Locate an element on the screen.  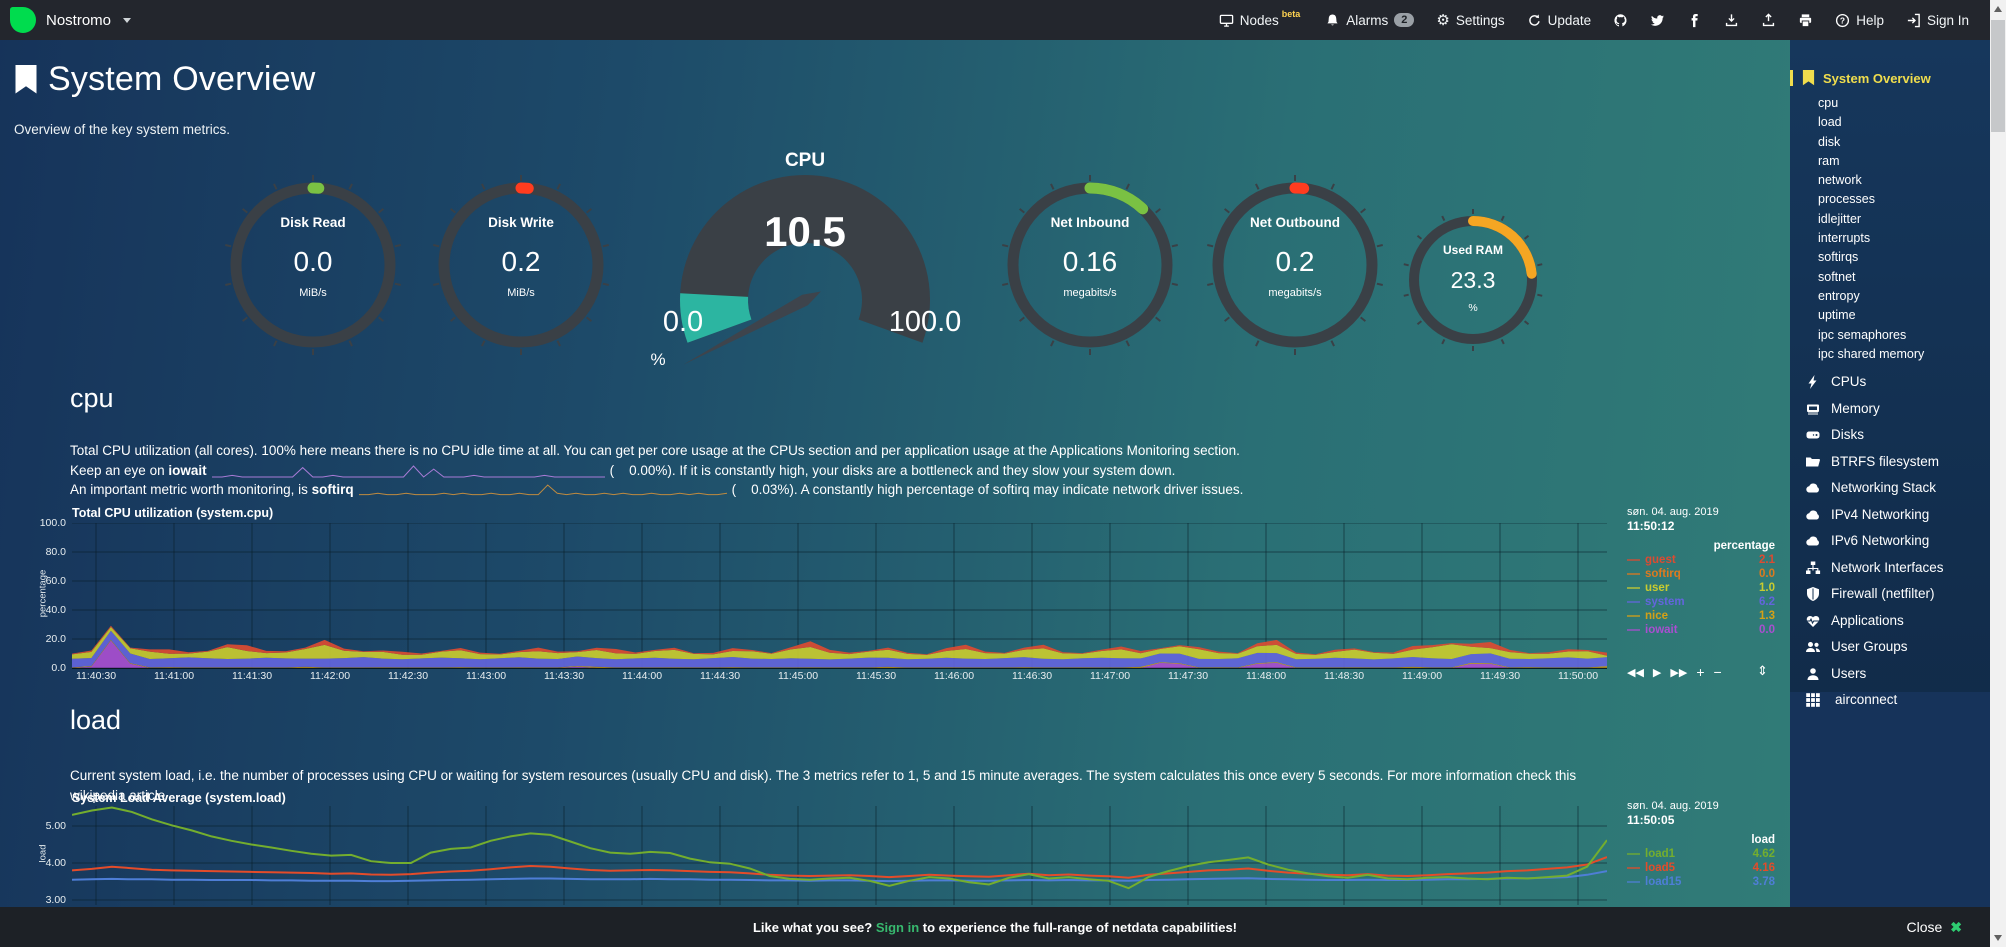
sidebar-link-load: load is located at coordinates (1830, 122).